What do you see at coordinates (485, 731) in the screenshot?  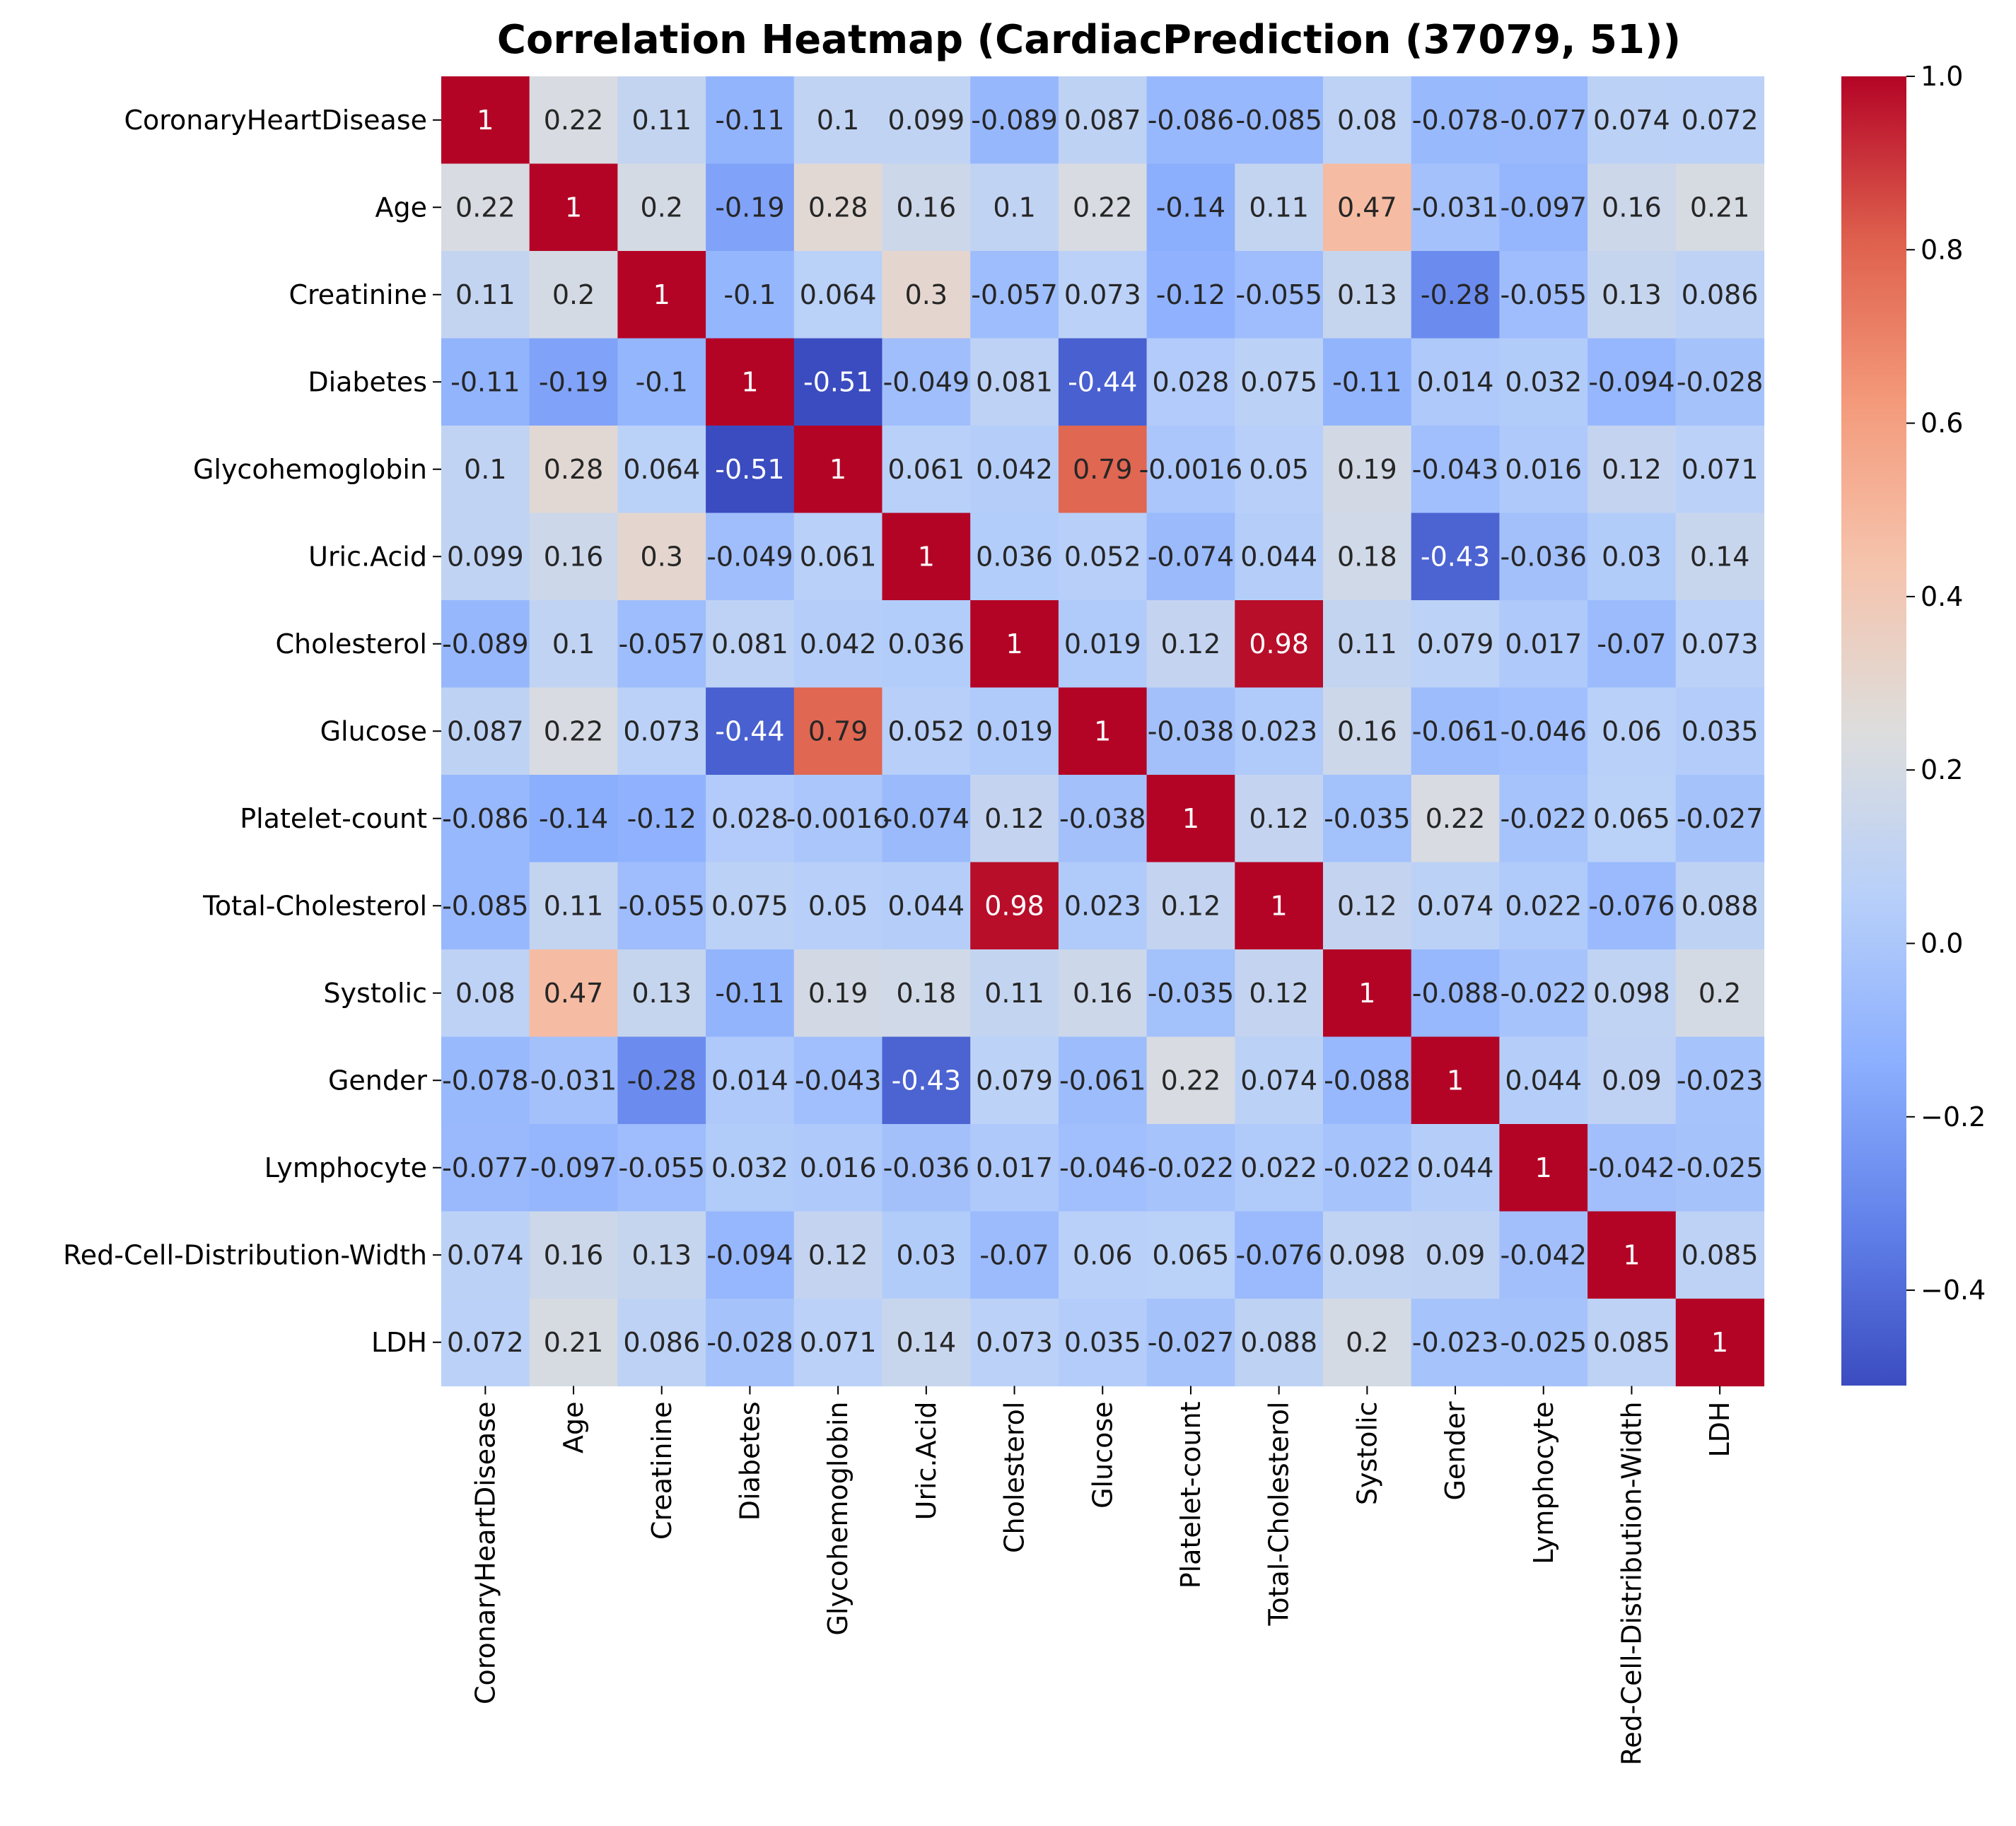 I see `cell-annotation: 0.087` at bounding box center [485, 731].